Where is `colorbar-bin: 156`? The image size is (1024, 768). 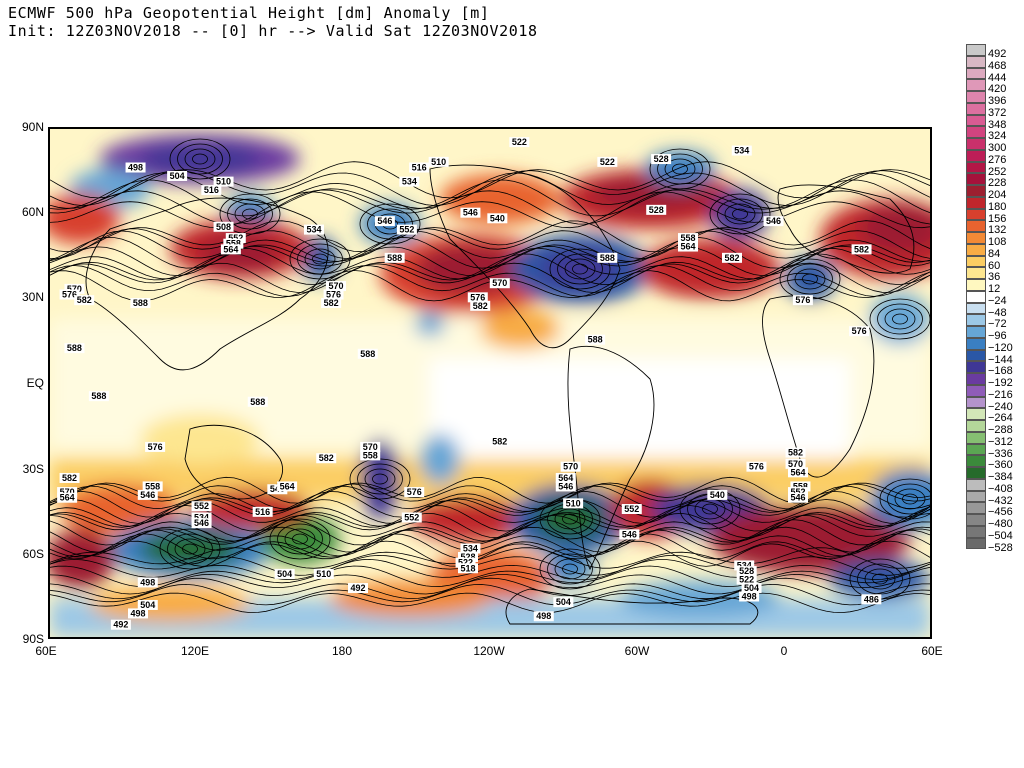
colorbar-bin: 156 is located at coordinates (994, 216).